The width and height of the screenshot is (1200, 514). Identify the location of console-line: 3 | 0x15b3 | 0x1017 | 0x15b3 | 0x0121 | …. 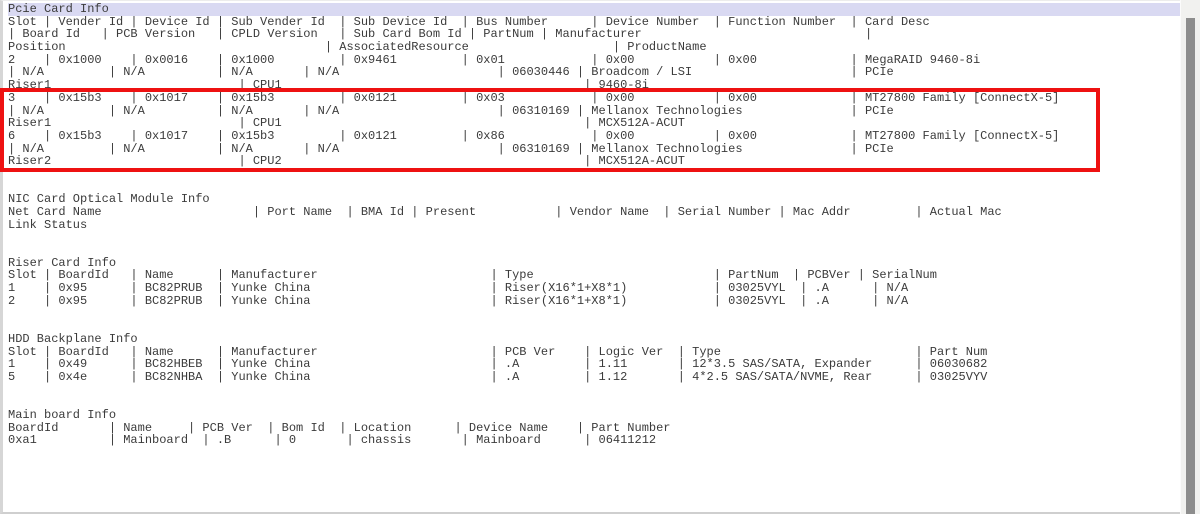
(534, 97).